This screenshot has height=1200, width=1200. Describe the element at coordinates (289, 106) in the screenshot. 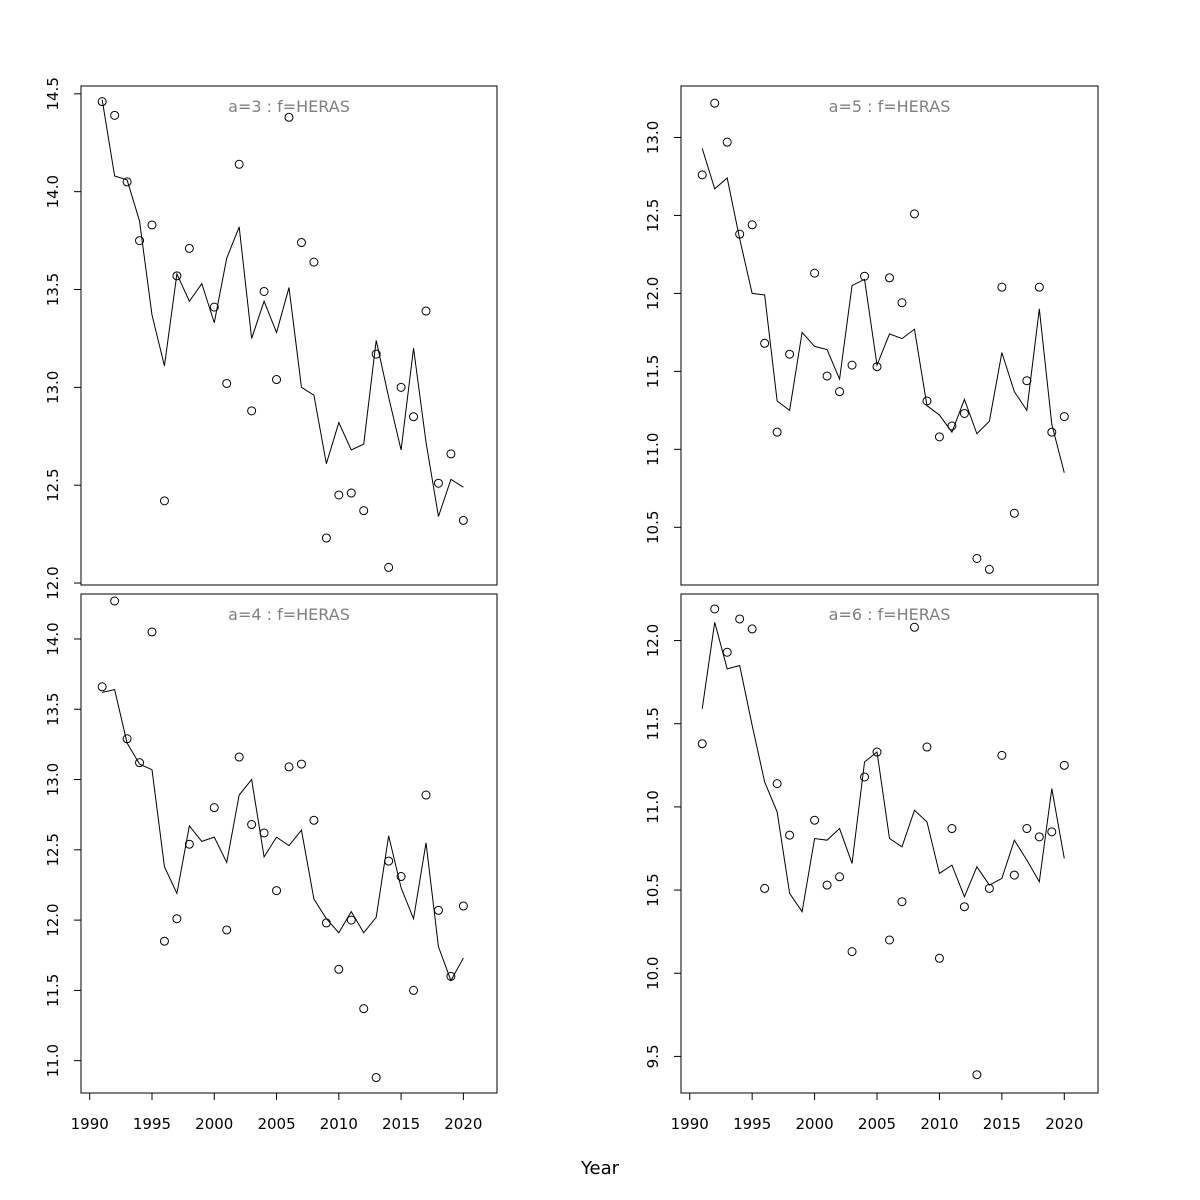

I see `panel-title: a=3 : f=HERAS` at that location.